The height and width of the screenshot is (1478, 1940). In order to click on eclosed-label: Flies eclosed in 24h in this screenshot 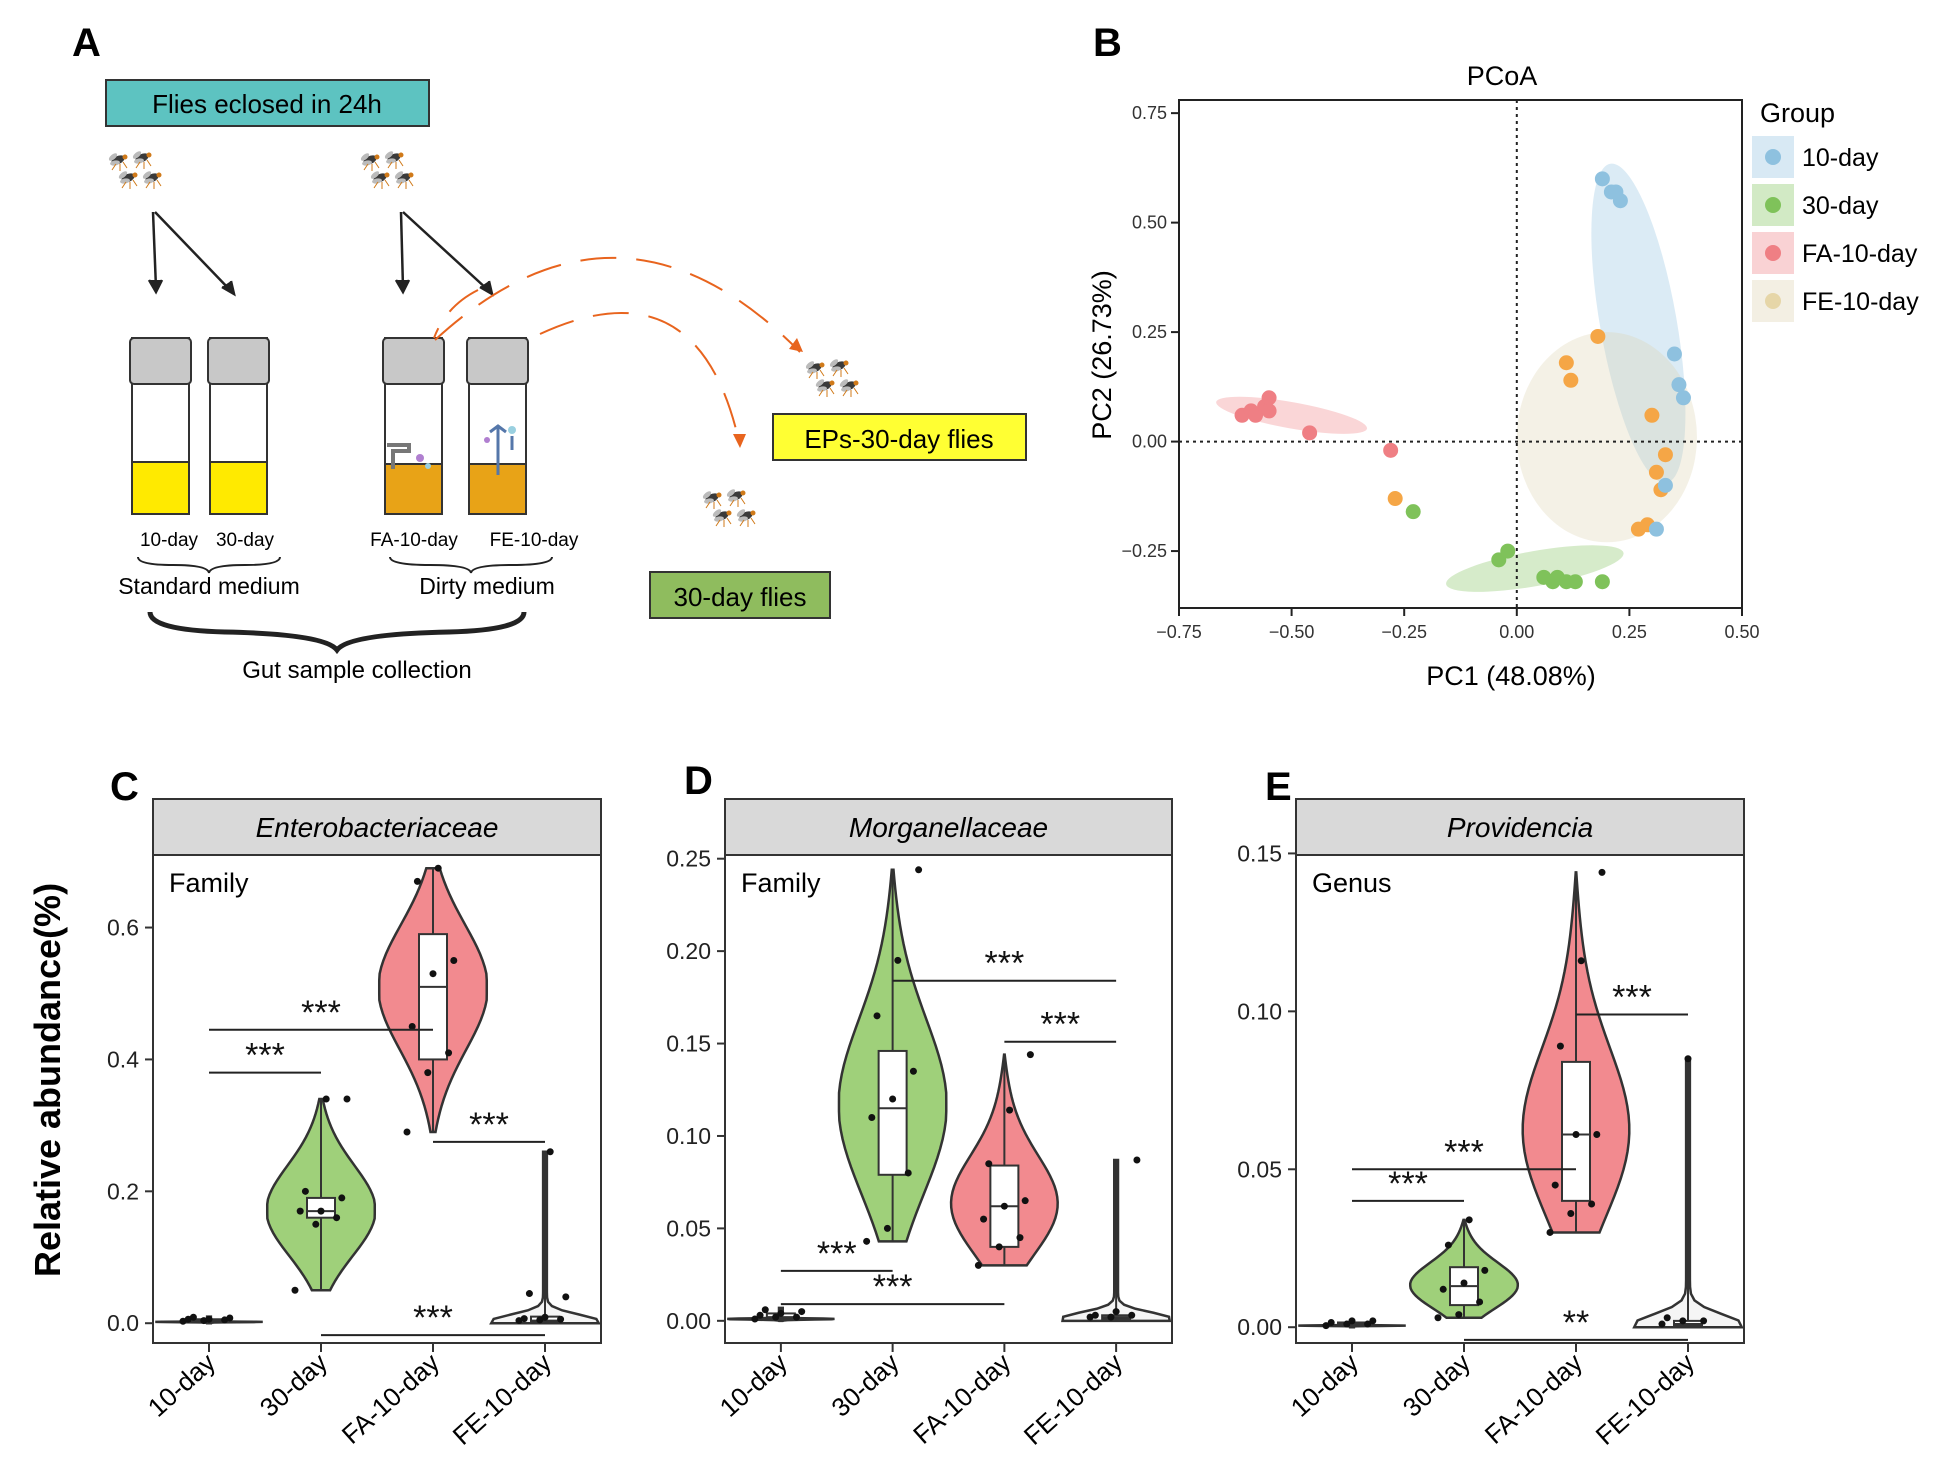, I will do `click(267, 104)`.